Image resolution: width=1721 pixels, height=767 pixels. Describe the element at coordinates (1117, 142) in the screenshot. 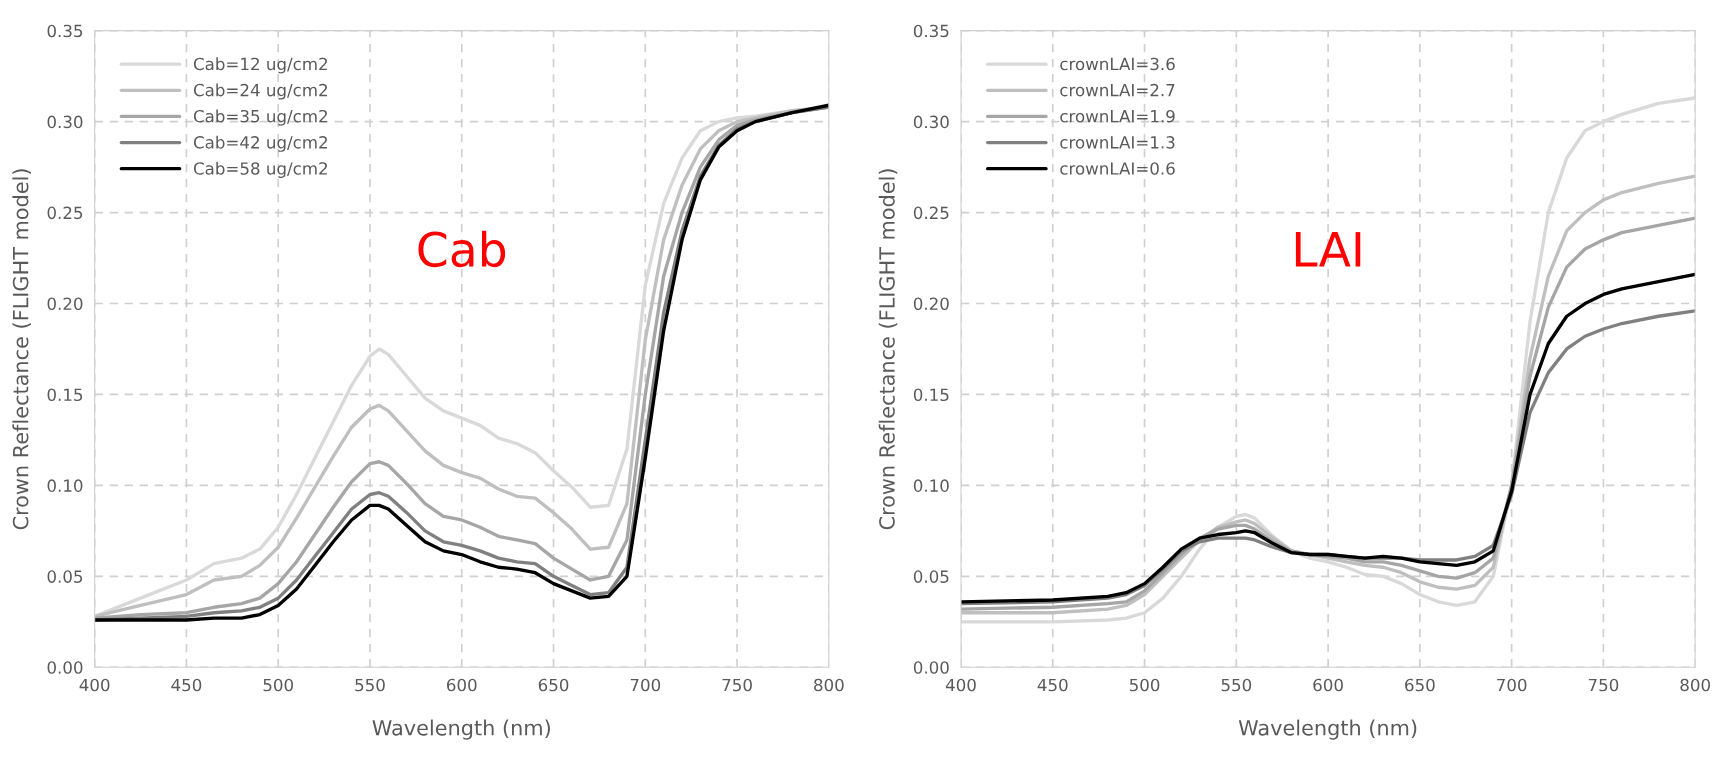

I see `legend-label: crownLAI=1.3` at that location.